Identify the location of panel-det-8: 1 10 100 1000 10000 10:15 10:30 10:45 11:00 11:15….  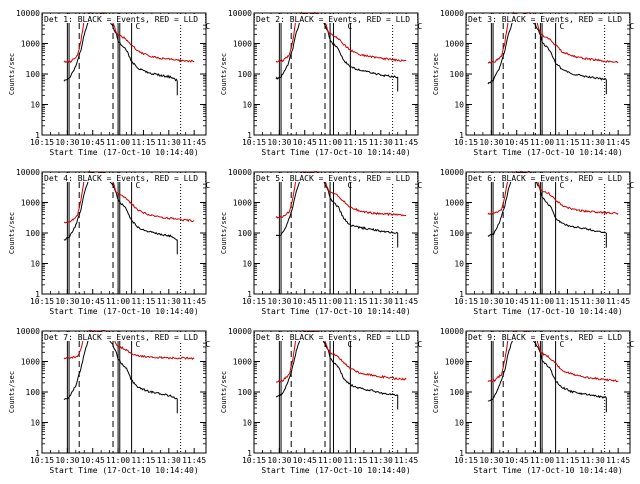
(321, 401).